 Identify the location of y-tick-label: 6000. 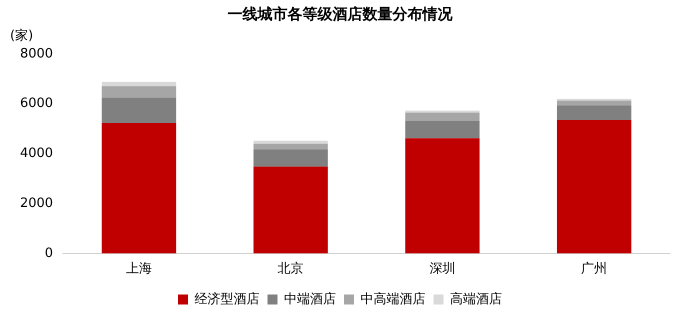
(37, 104).